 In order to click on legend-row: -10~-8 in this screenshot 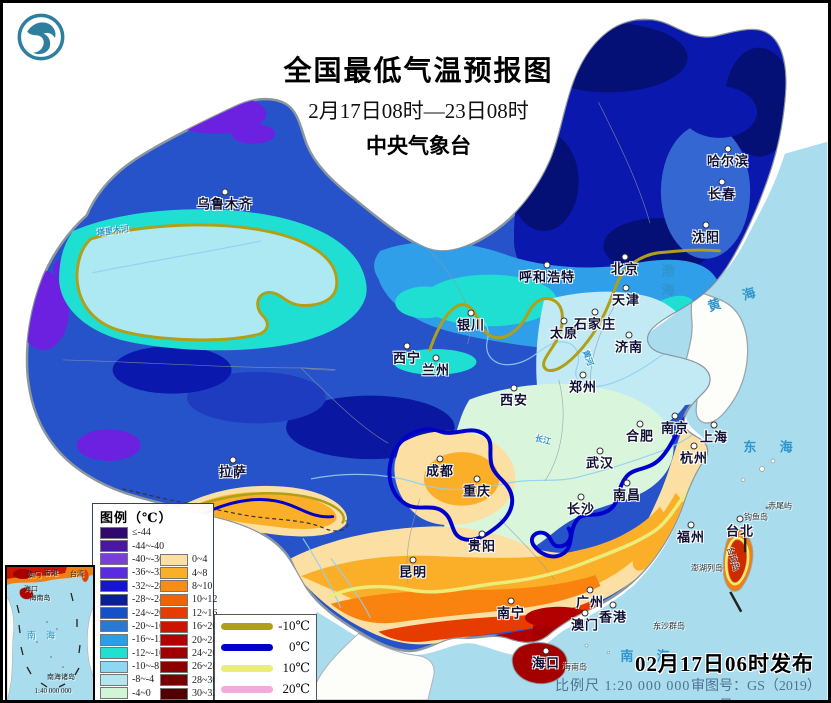, I will do `click(132, 666)`.